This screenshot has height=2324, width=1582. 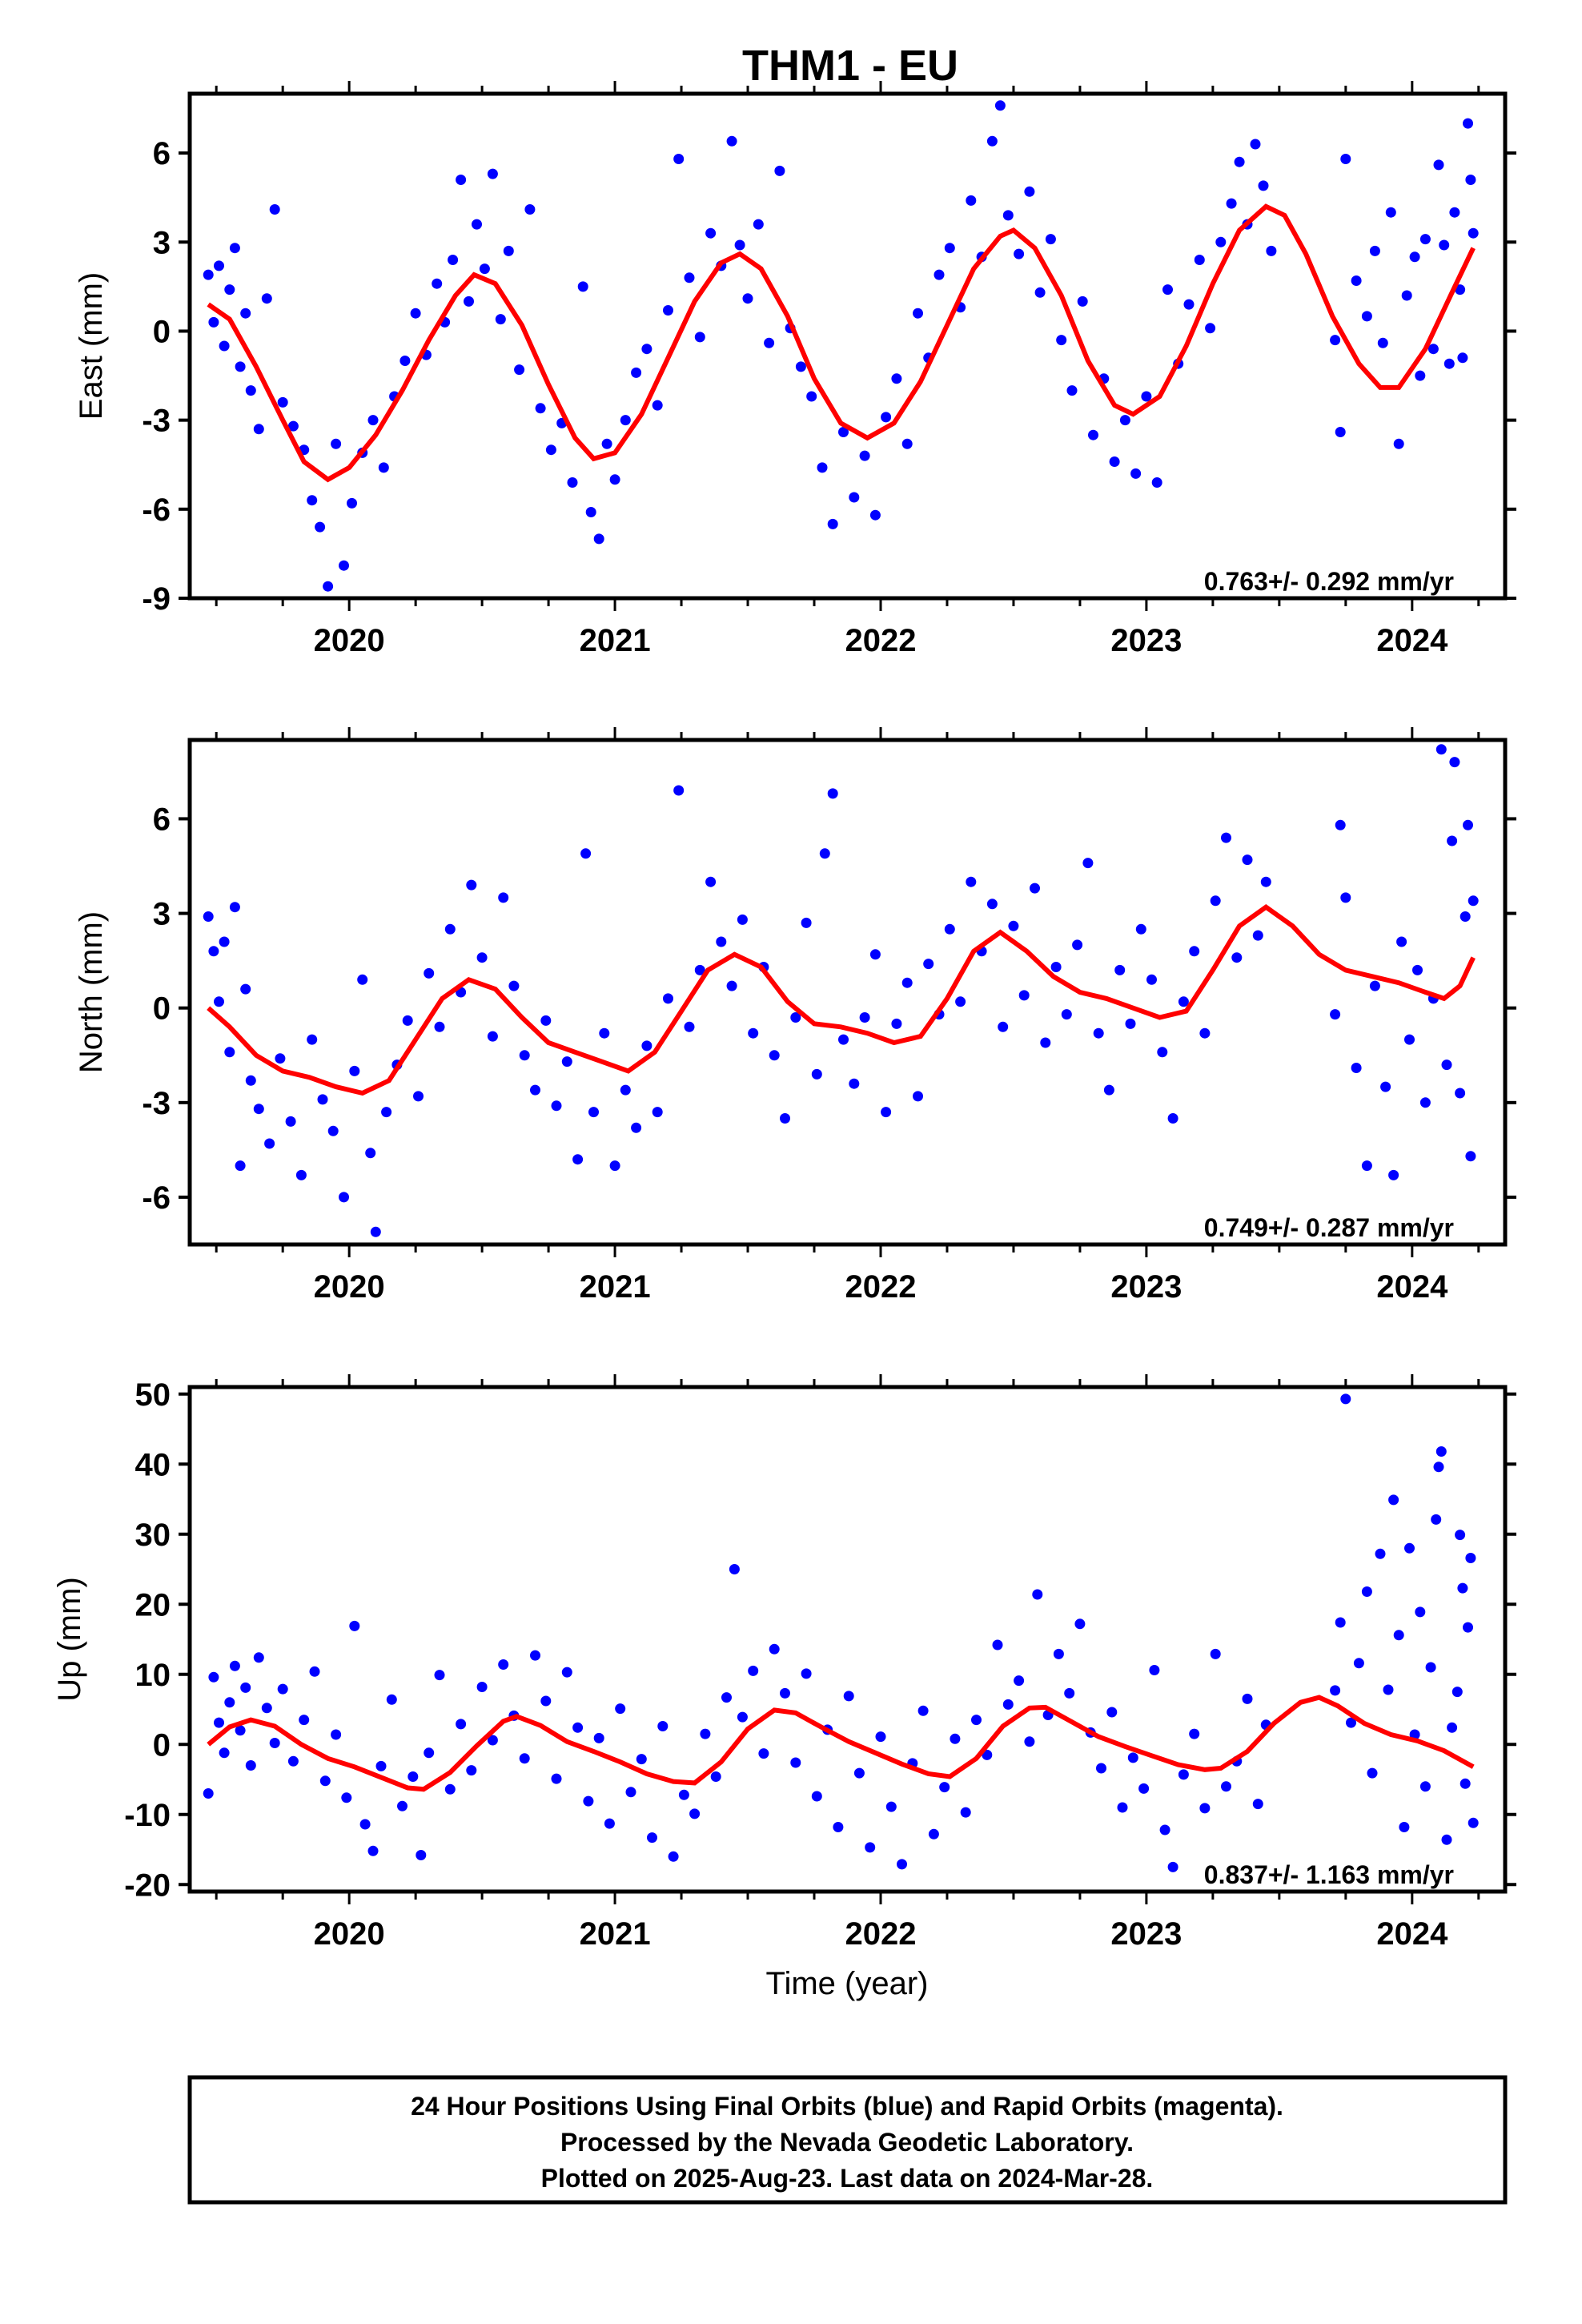 I want to click on y-tick-label-east: 3, so click(x=162, y=242).